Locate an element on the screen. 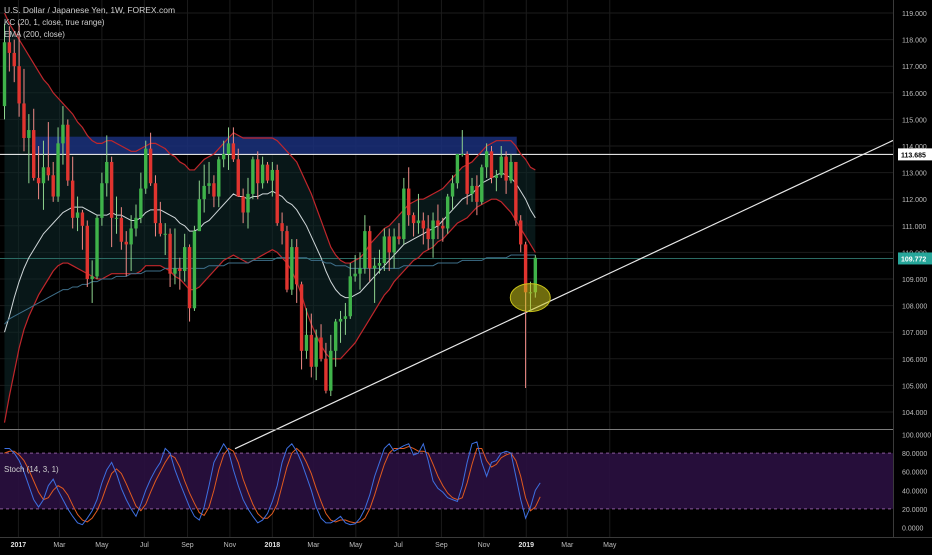 This screenshot has width=932, height=555. level-price-label: 113.685 is located at coordinates (913, 155).